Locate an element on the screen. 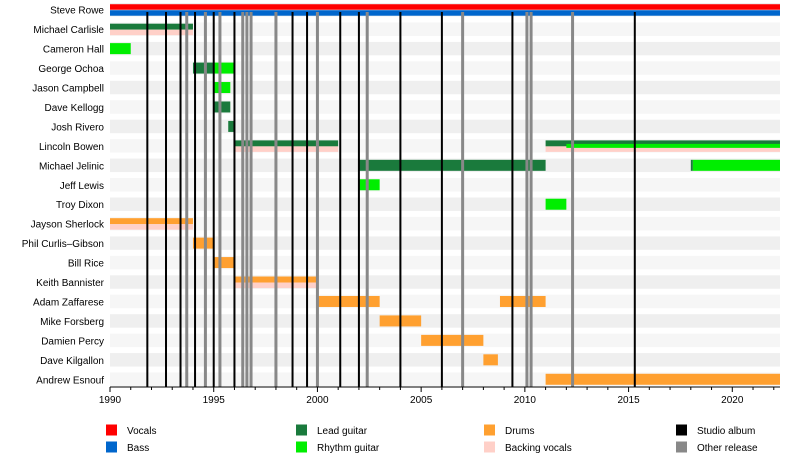 The height and width of the screenshot is (470, 800). x-tick-label: 2005 is located at coordinates (421, 400).